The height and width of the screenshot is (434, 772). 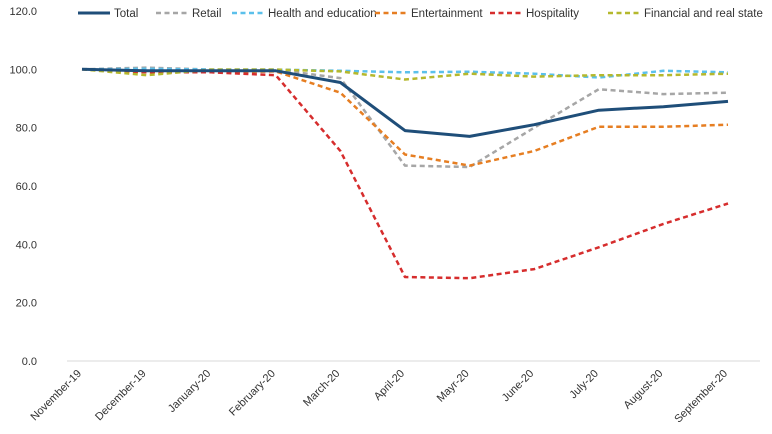 What do you see at coordinates (206, 14) in the screenshot?
I see `legend-label: Retail` at bounding box center [206, 14].